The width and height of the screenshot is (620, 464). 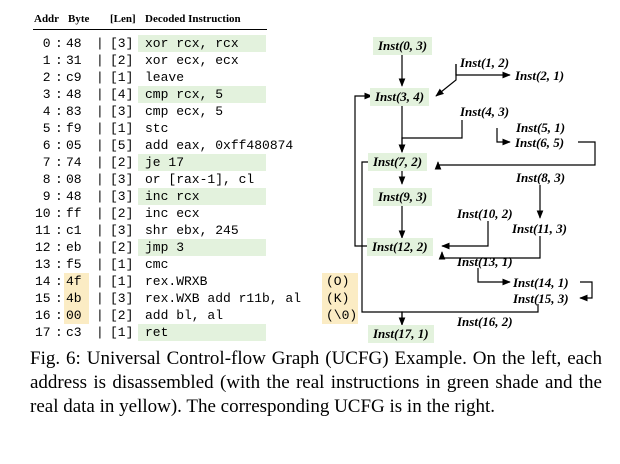 What do you see at coordinates (43, 43) in the screenshot?
I see `addr-cell: 0` at bounding box center [43, 43].